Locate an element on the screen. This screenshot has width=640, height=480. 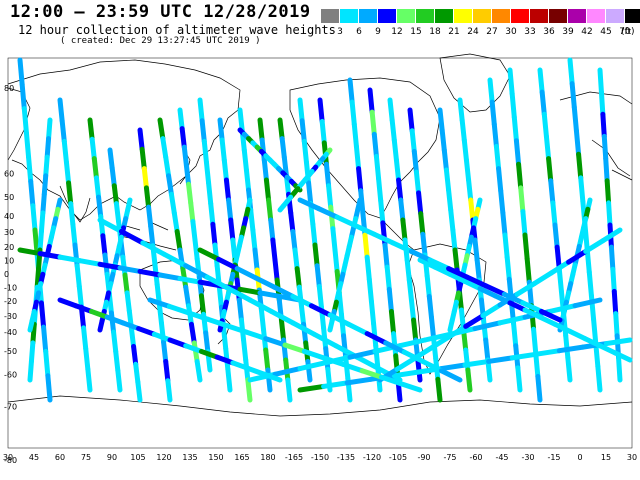
latitude-label: 0 is located at coordinates (6, 274).